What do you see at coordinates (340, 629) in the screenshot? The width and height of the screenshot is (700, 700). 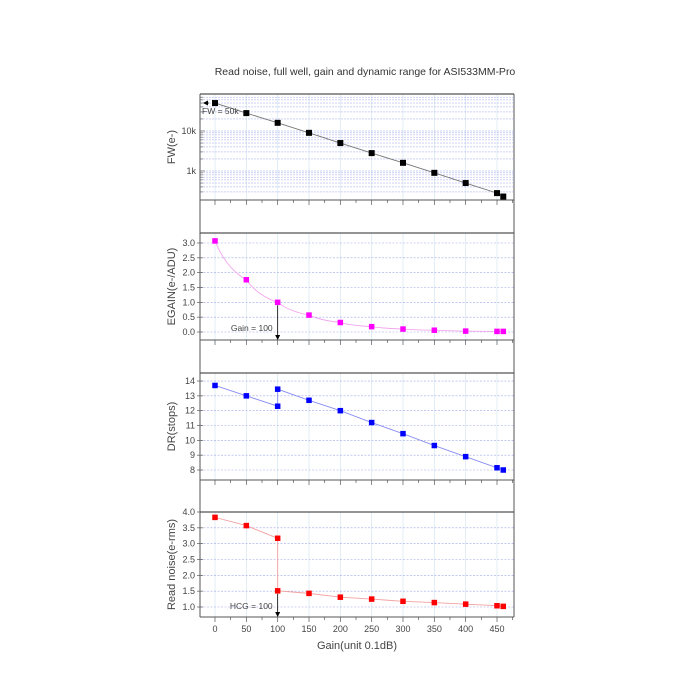 I see `x-tick-label: 200` at bounding box center [340, 629].